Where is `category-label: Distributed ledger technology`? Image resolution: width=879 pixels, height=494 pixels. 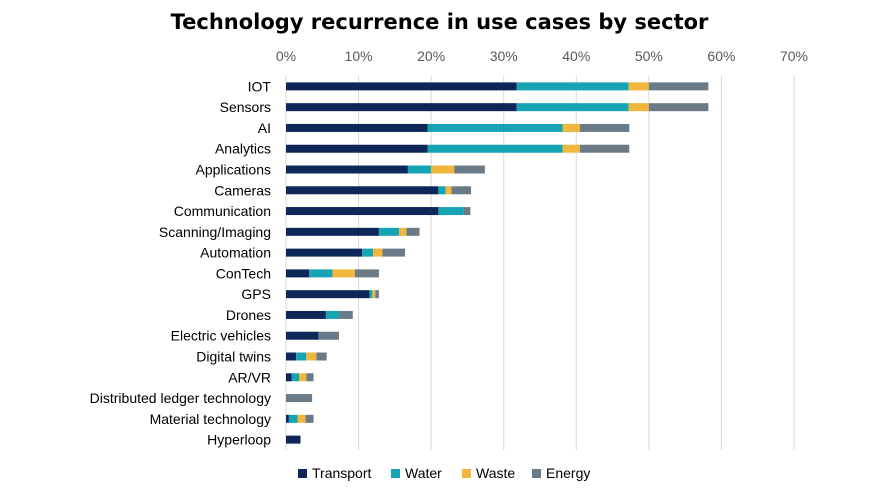
category-label: Distributed ledger technology is located at coordinates (180, 398).